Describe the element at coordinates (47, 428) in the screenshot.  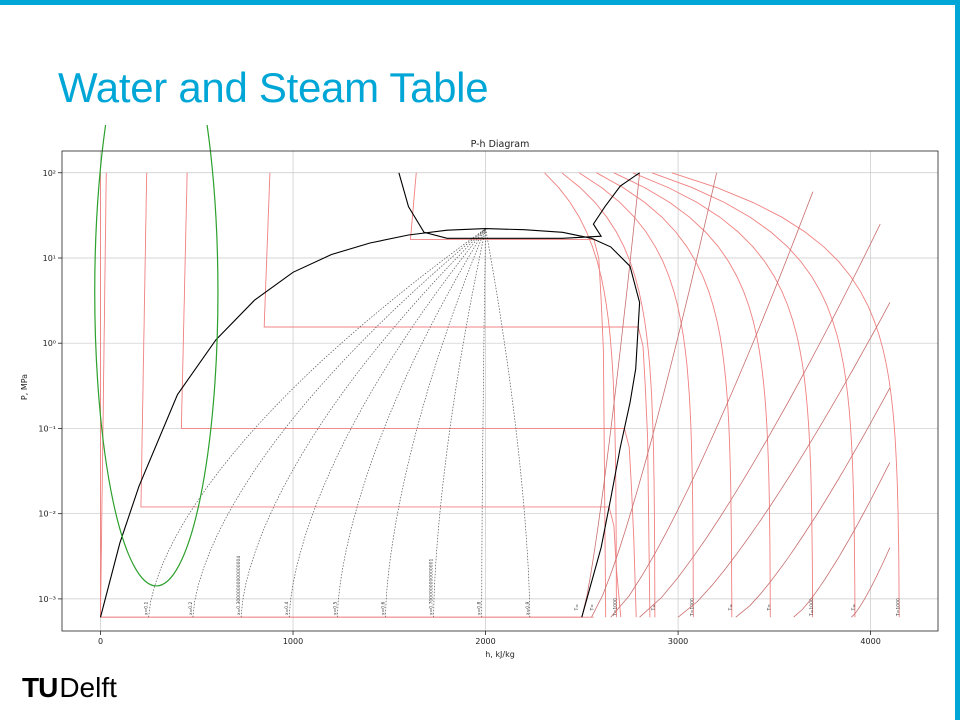
I see `y-tick-label: 10⁻¹` at that location.